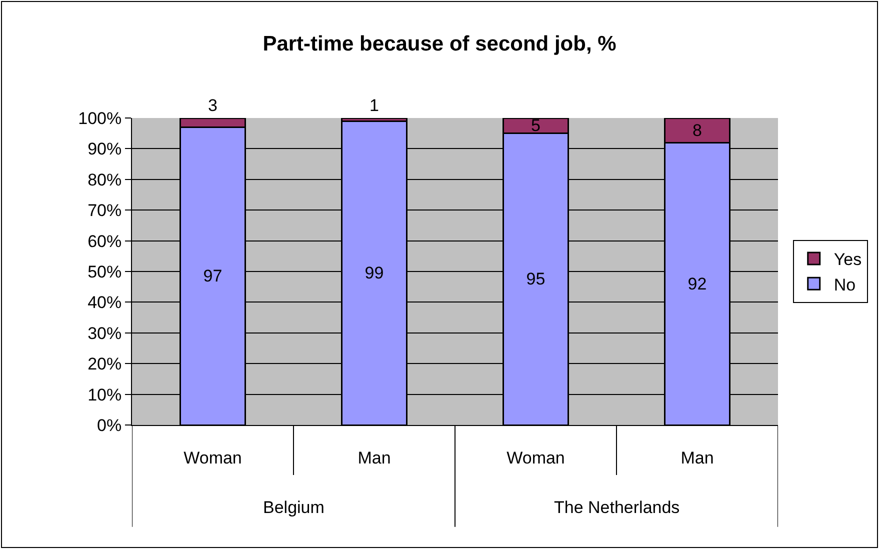 The height and width of the screenshot is (549, 879). I want to click on data-label: 8, so click(697, 130).